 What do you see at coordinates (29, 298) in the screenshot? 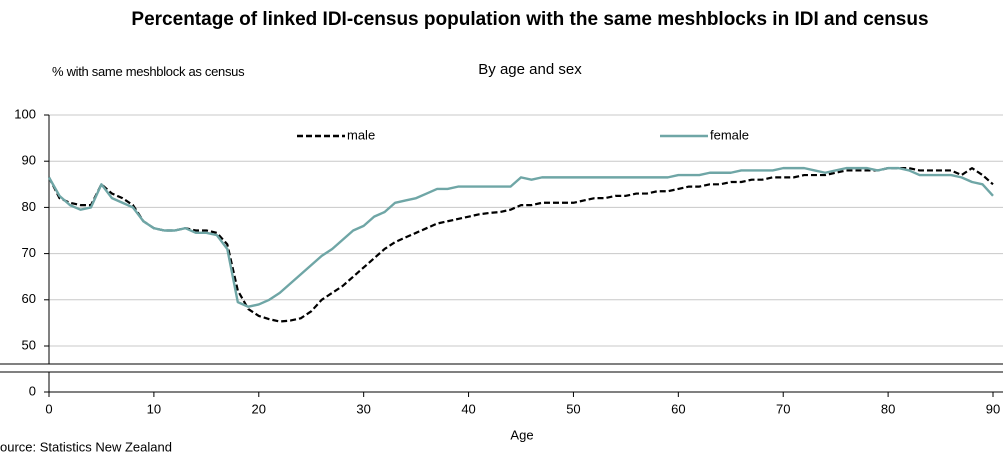
I see `y-tick-label: 60` at bounding box center [29, 298].